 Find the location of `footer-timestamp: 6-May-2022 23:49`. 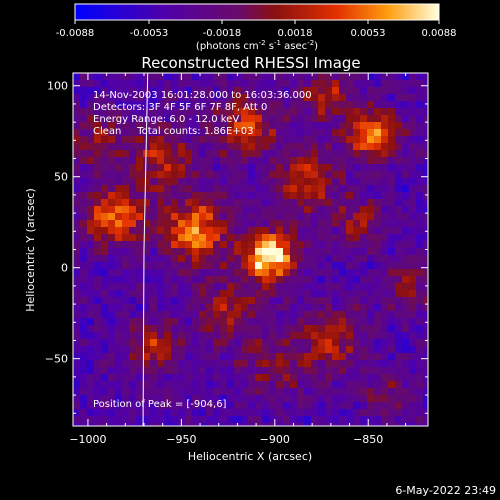

footer-timestamp: 6-May-2022 23:49 is located at coordinates (445, 490).